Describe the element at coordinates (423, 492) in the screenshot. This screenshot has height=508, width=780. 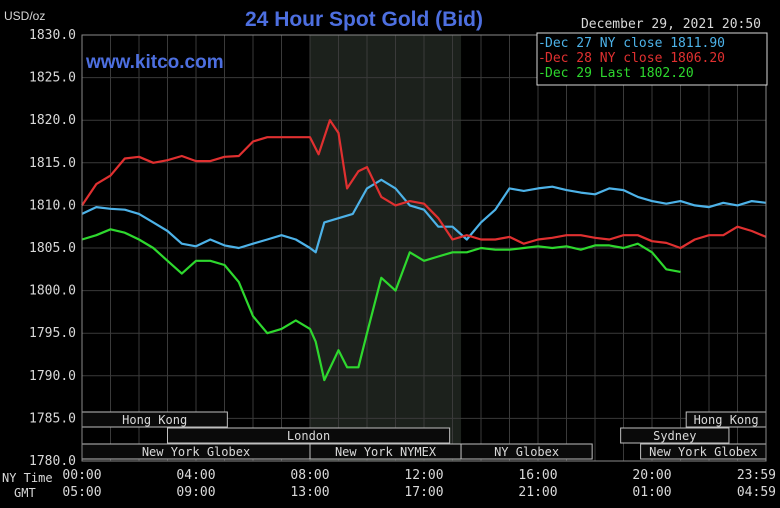
I see `gmt-tick-label: 17:00` at that location.